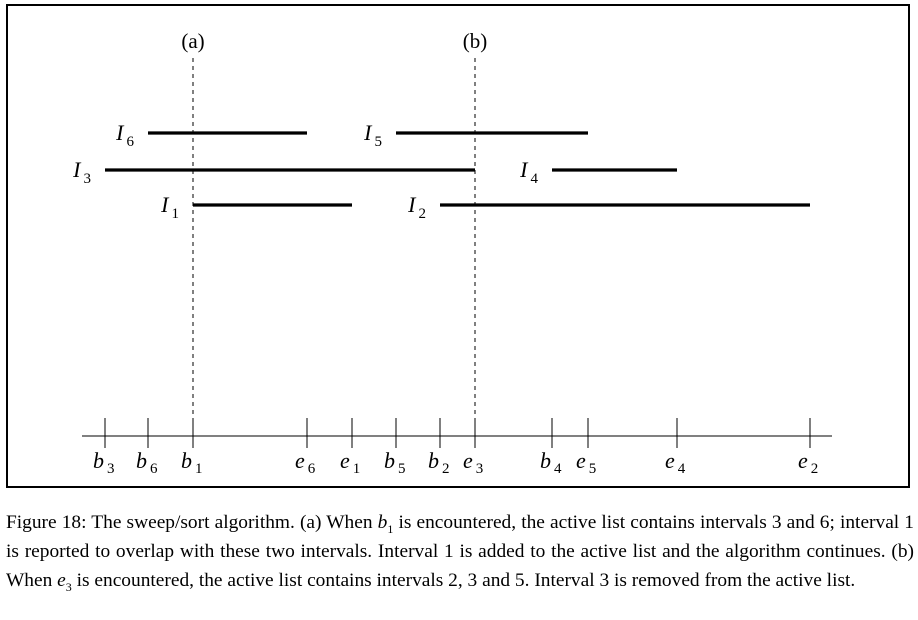  What do you see at coordinates (402, 469) in the screenshot?
I see `tick-label-b5-subscript: 5` at bounding box center [402, 469].